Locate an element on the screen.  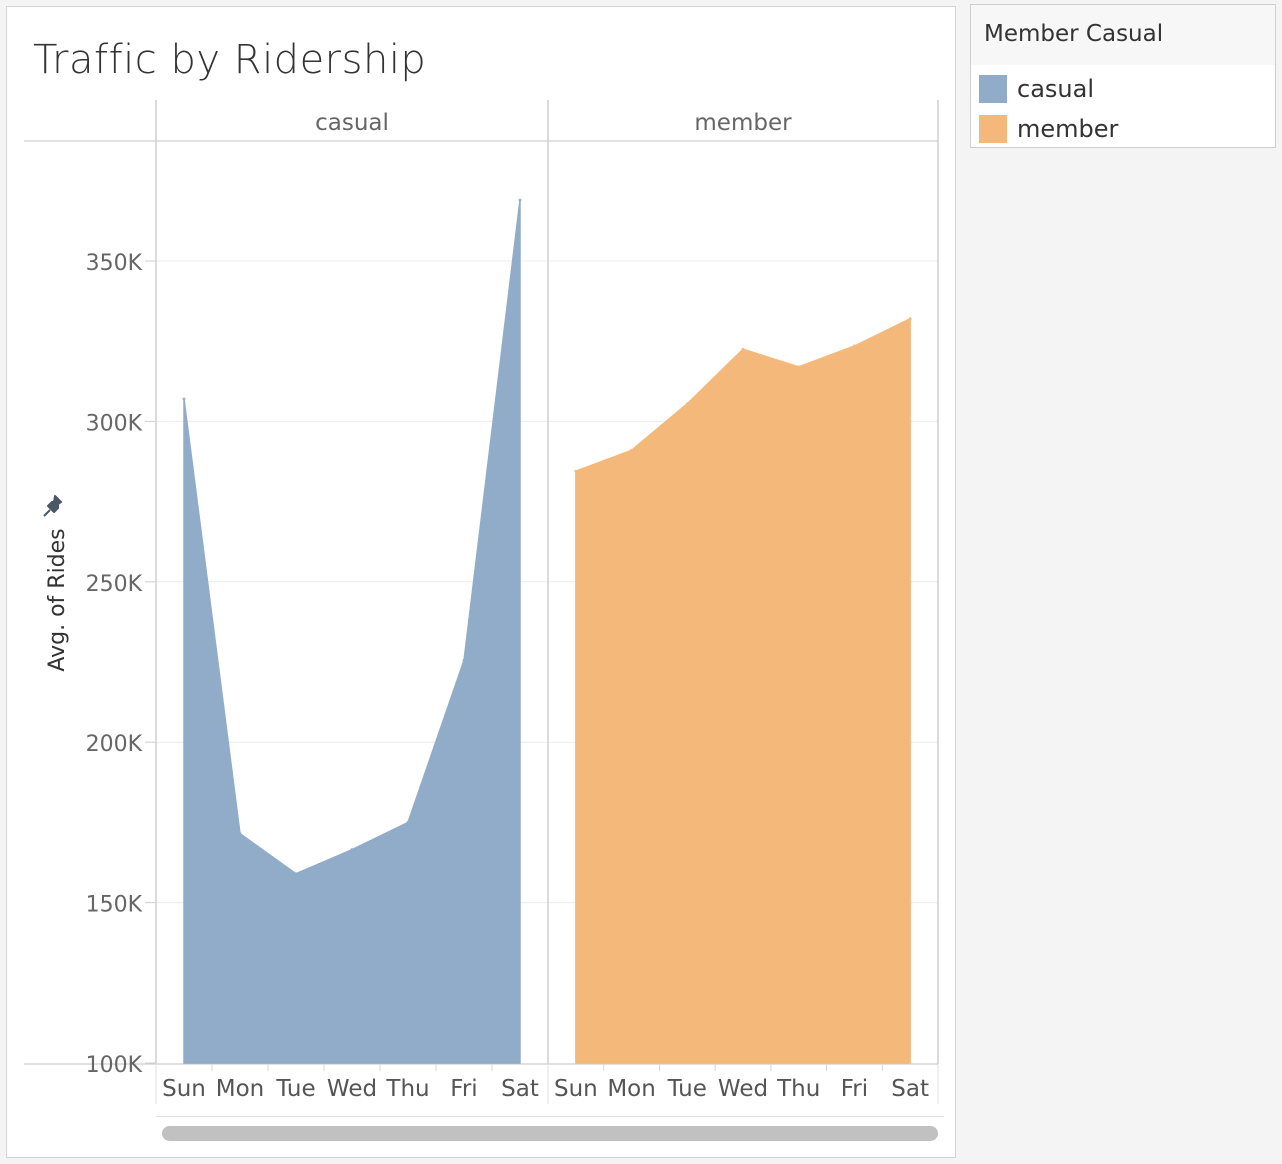
legend-label-member: member is located at coordinates (1068, 129).